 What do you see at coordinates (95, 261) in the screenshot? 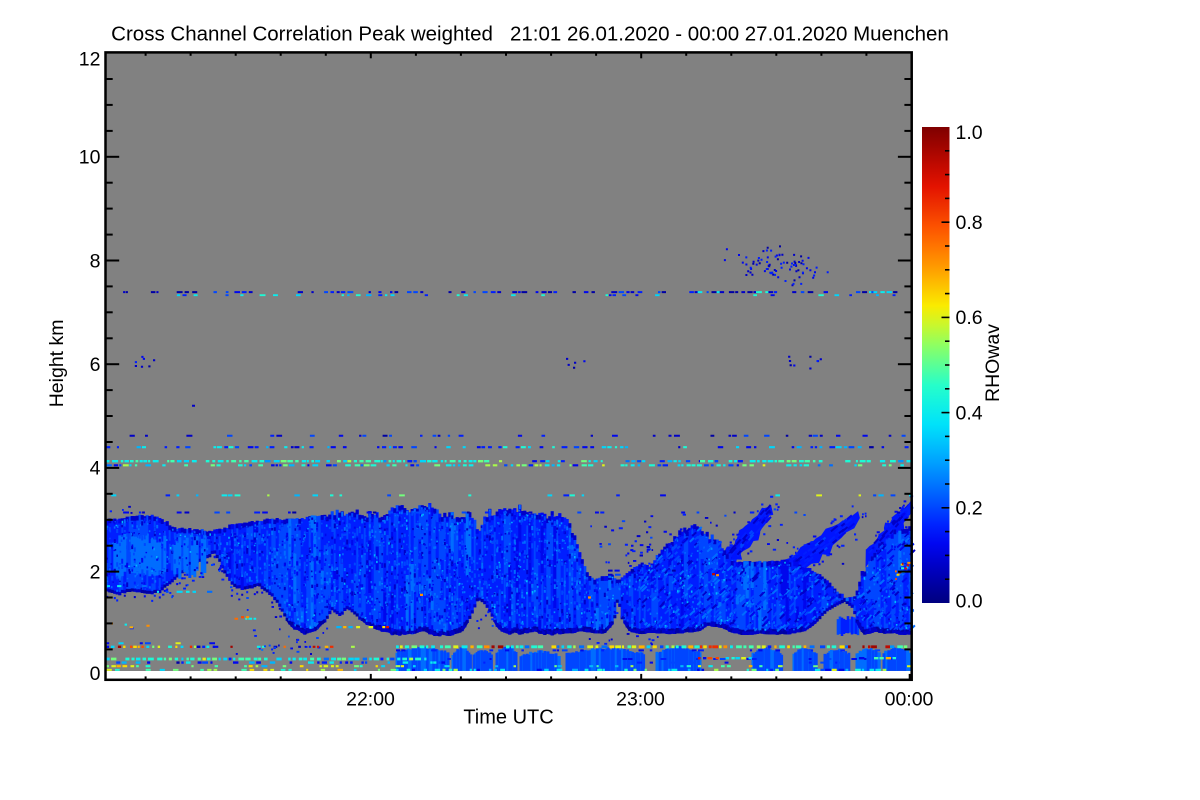
I see `svg-text: 8` at bounding box center [95, 261].